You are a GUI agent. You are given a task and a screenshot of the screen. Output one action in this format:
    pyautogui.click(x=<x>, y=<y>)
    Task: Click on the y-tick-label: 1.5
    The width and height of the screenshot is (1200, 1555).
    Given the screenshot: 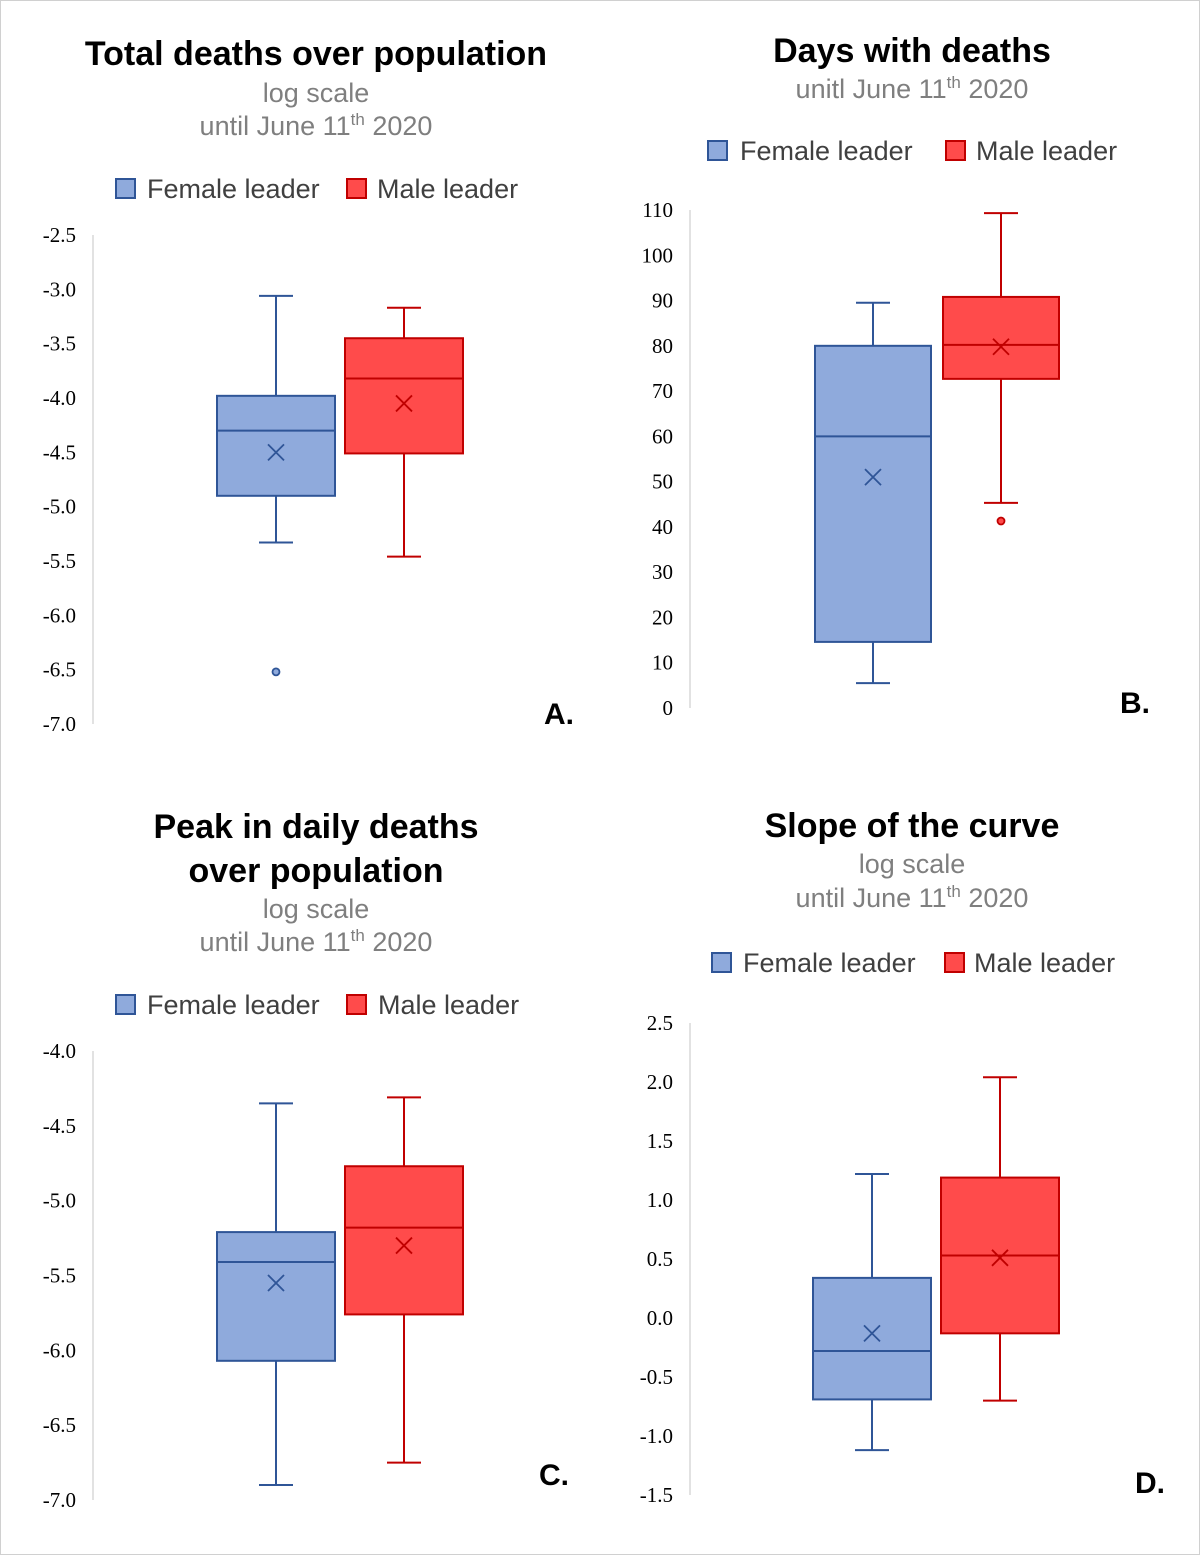 What is the action you would take?
    pyautogui.click(x=660, y=1141)
    